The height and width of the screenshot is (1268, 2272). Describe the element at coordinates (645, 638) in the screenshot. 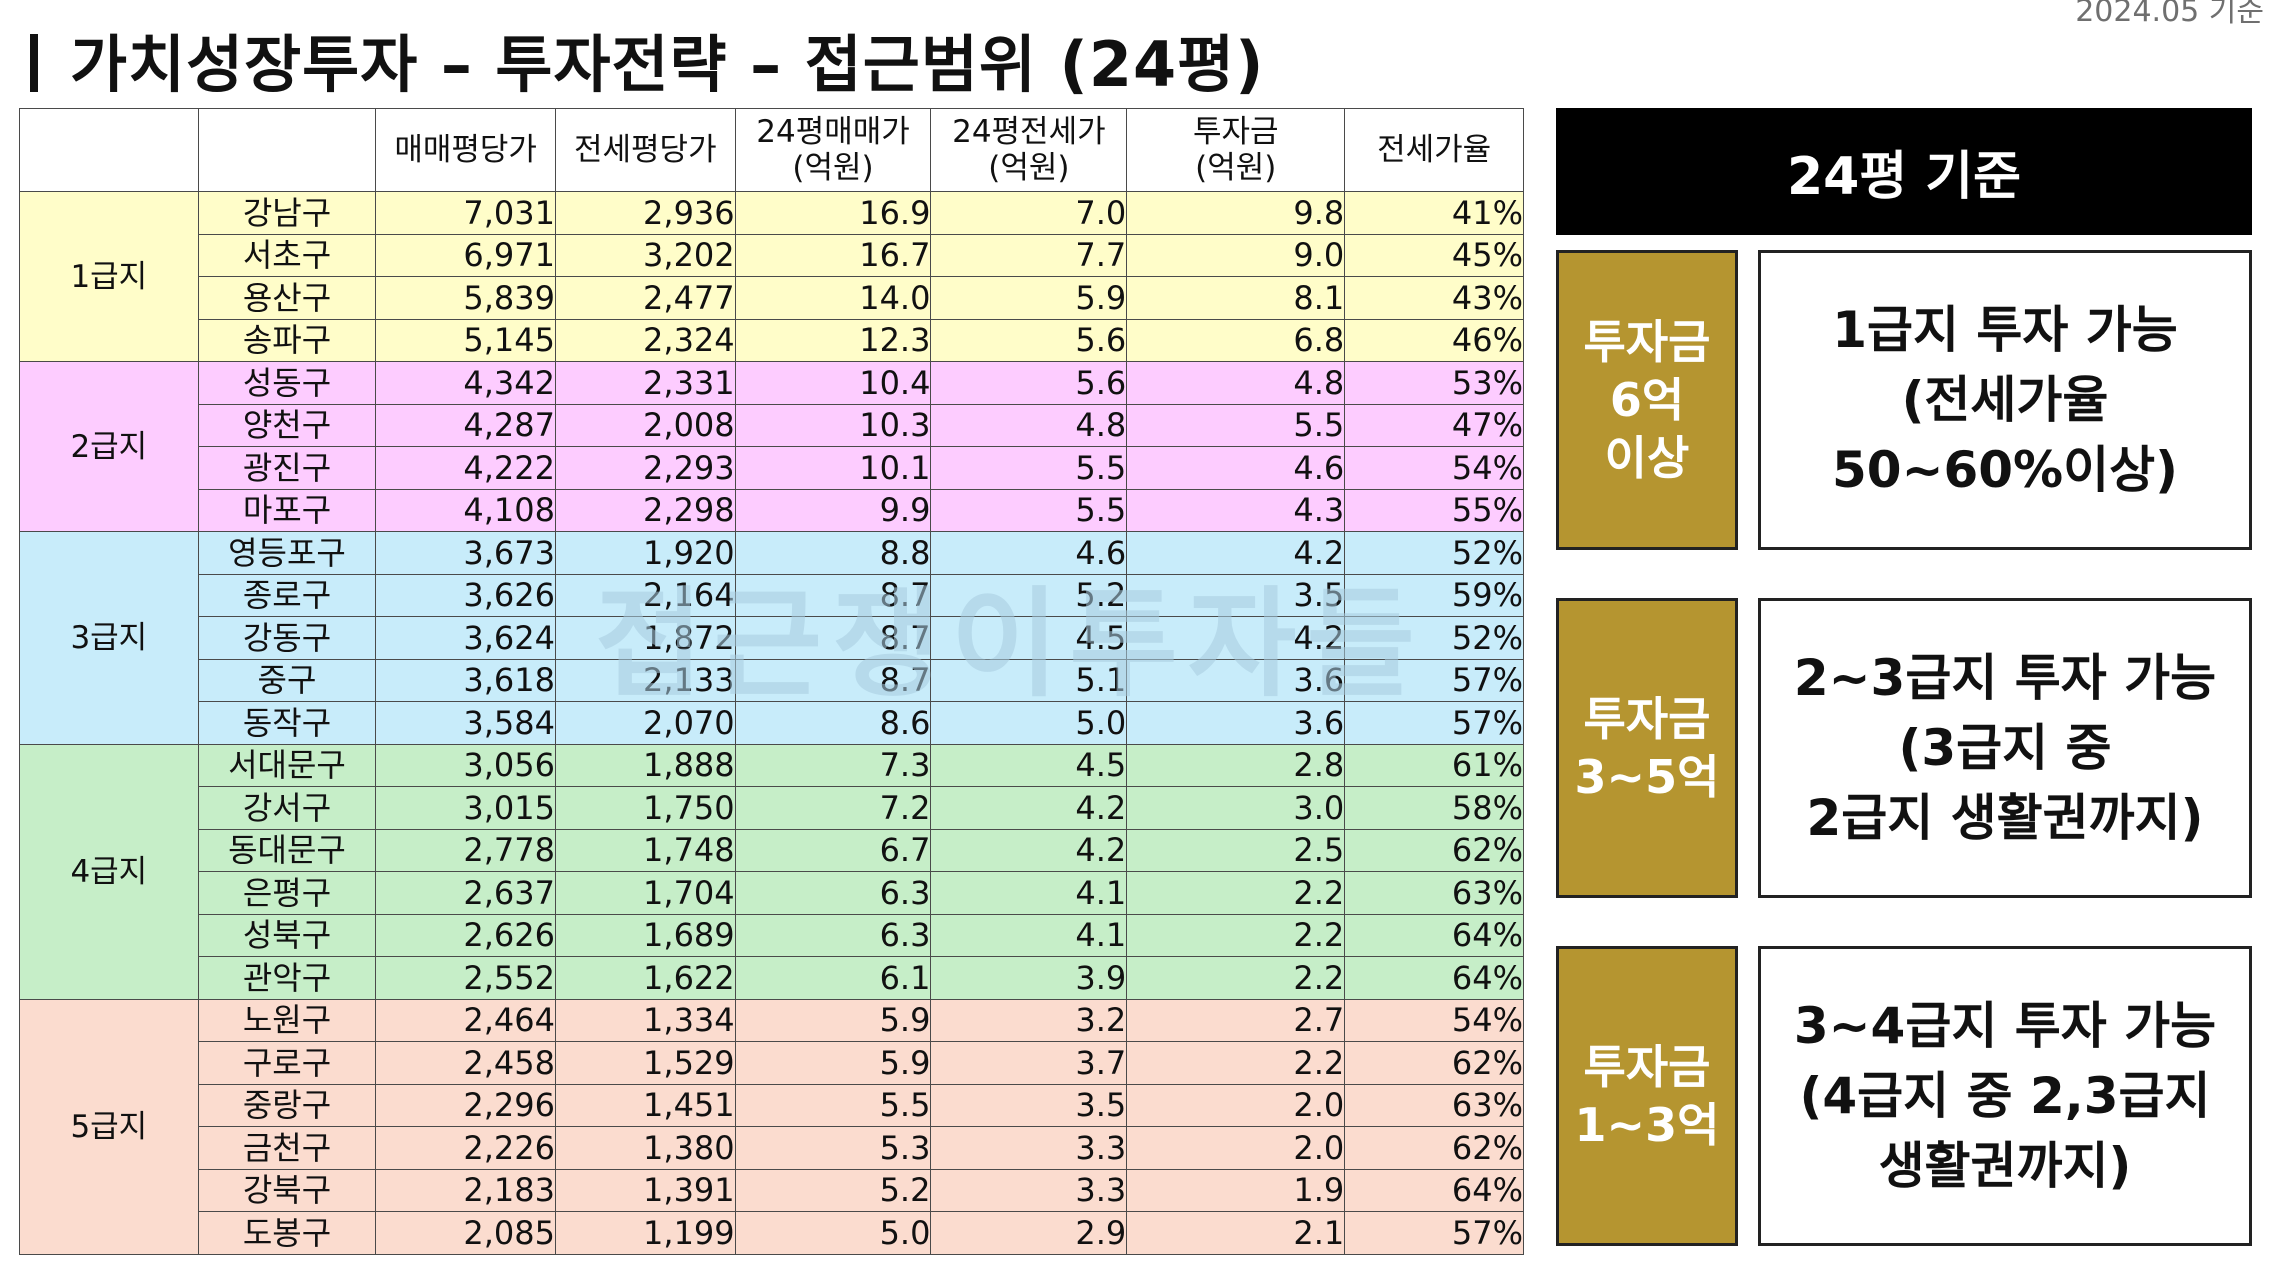

I see `jeonse-price-per-pyeong-cell: 1,872` at that location.